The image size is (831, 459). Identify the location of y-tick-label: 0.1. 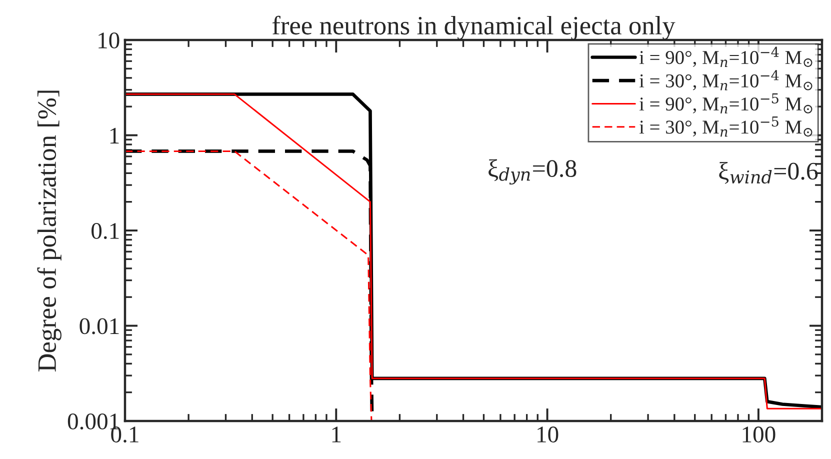
(105, 231).